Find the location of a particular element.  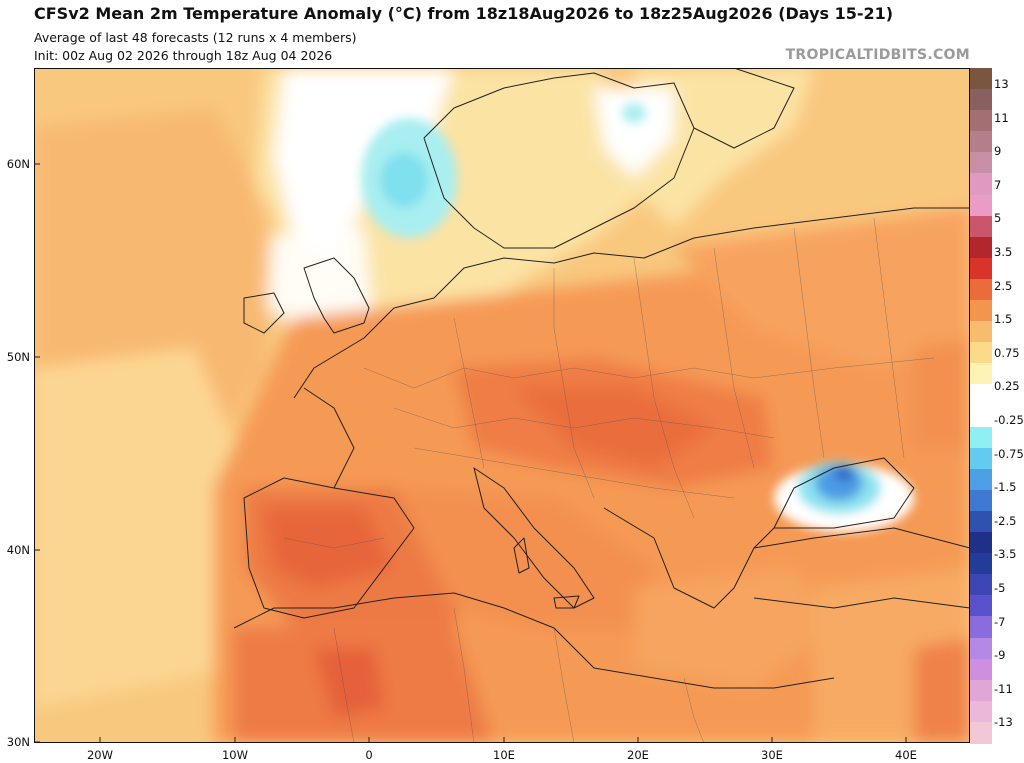

colorbar is located at coordinates (981, 406).